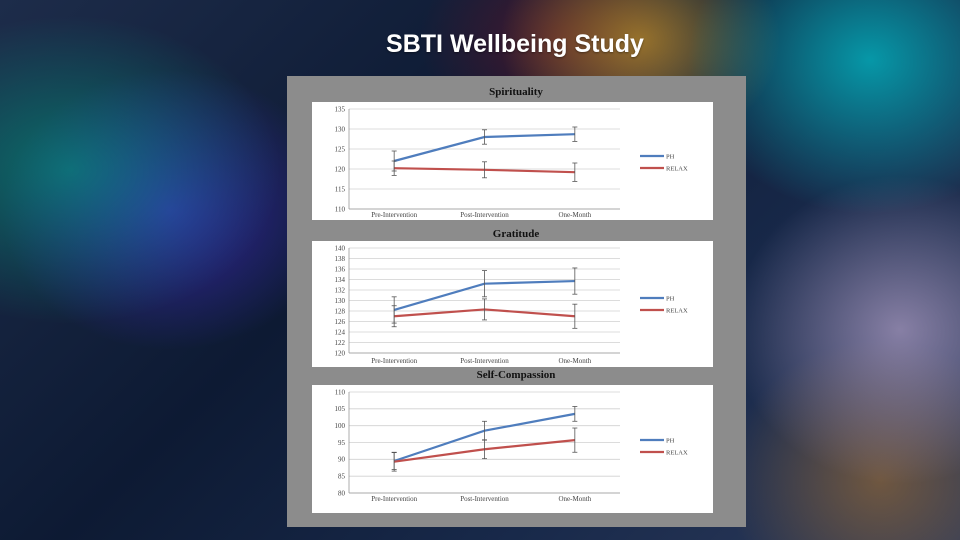 The image size is (960, 540). Describe the element at coordinates (340, 343) in the screenshot. I see `y-tick-label: 122` at that location.